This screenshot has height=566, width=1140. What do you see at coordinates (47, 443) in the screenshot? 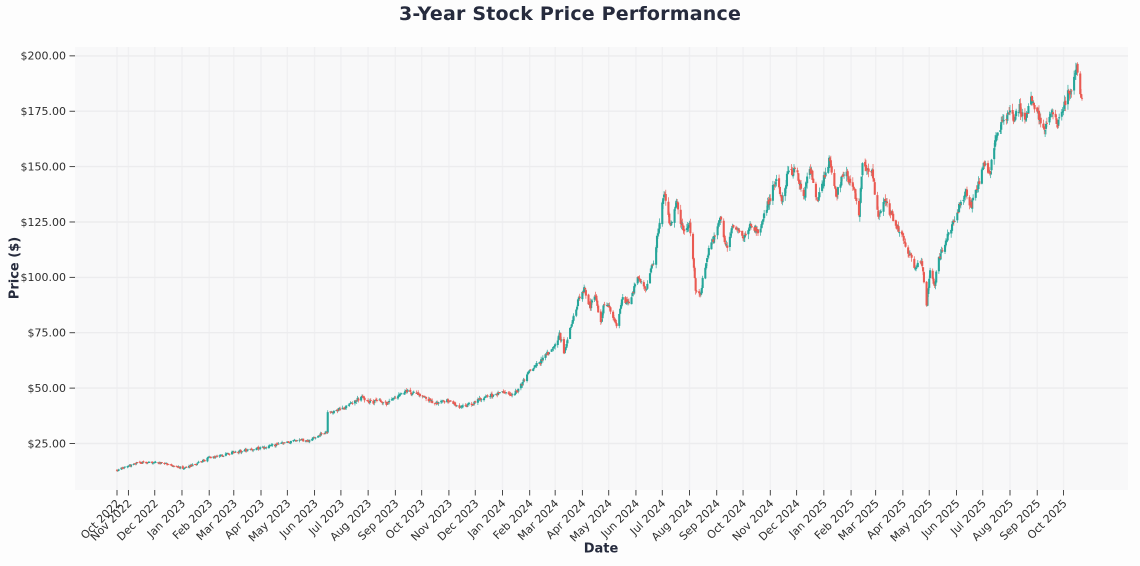
I see `svg-text: $25.00` at bounding box center [47, 443].